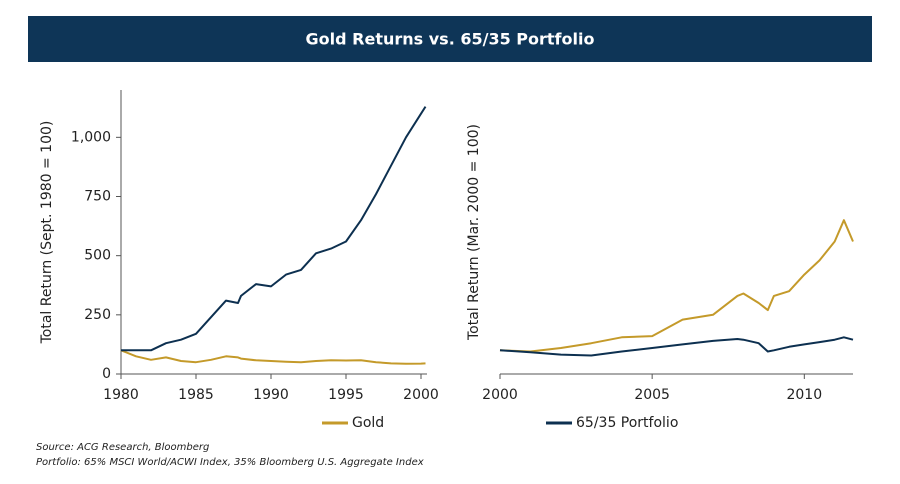 The image size is (900, 484). Describe the element at coordinates (91, 137) in the screenshot. I see `y-tick-label: 1,000` at that location.